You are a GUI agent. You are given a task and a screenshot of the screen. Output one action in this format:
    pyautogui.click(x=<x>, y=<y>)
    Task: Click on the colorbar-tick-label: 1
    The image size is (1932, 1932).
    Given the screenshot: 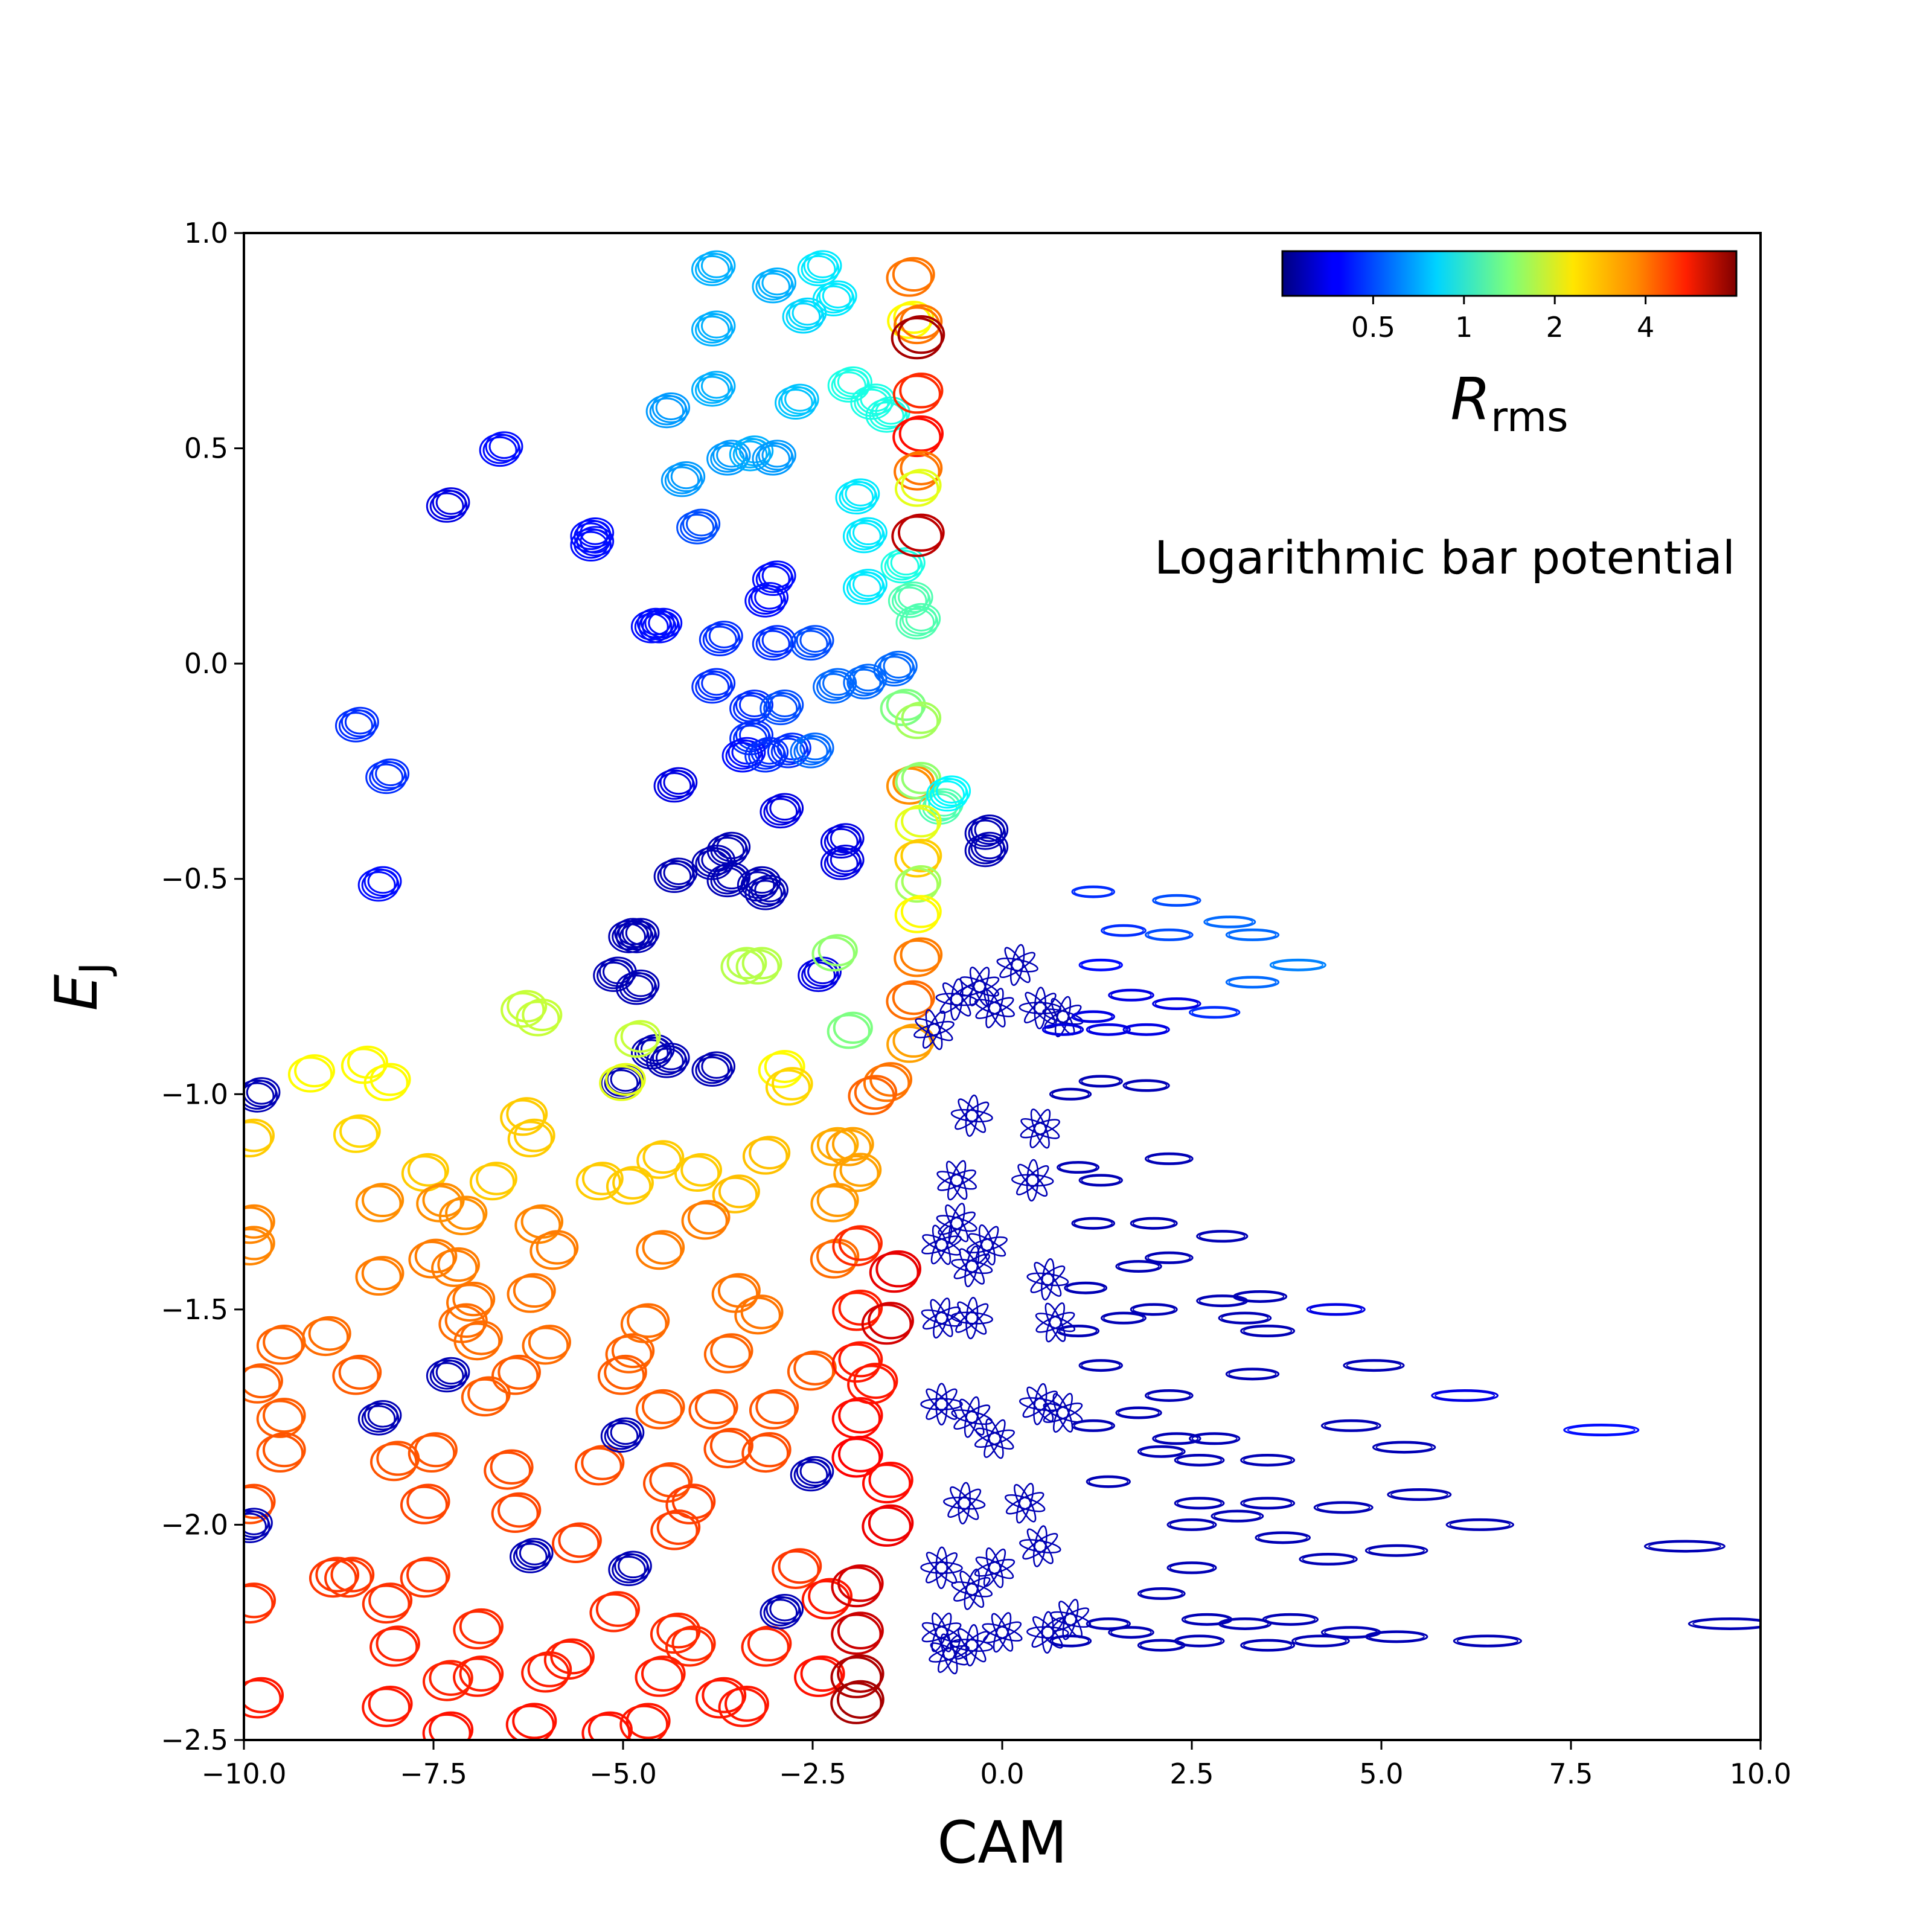 What is the action you would take?
    pyautogui.click(x=1464, y=328)
    